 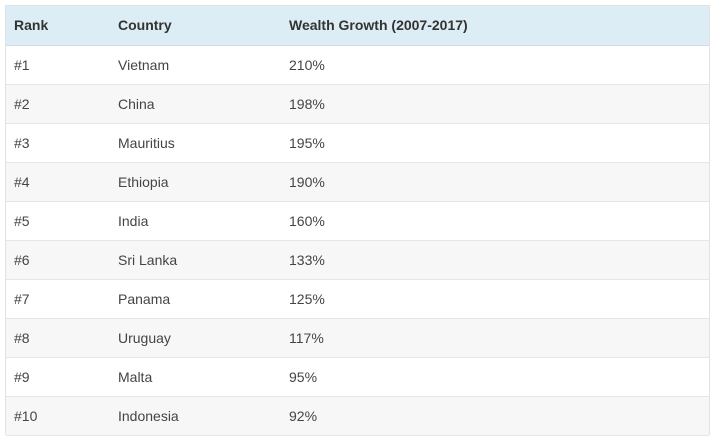 What do you see at coordinates (195, 338) in the screenshot?
I see `country-cell: Uruguay` at bounding box center [195, 338].